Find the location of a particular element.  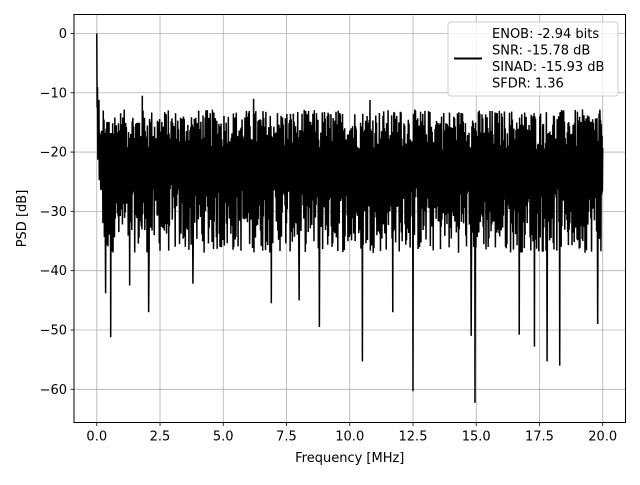

y-tick-label: 0 is located at coordinates (63, 34).